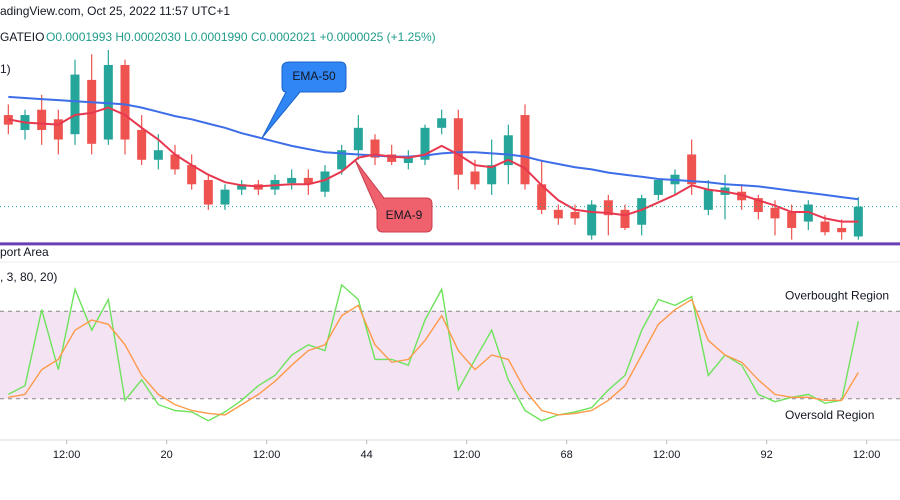 The image size is (900, 500). Describe the element at coordinates (167, 455) in the screenshot. I see `x-tick-label: 20` at that location.